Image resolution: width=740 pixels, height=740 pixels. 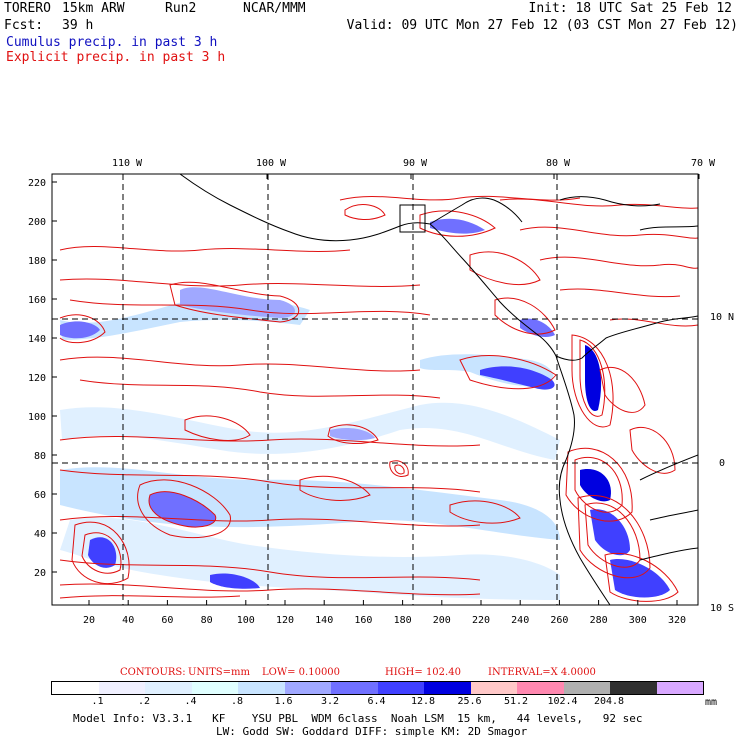 I want to click on colorbar-label: 12.8, so click(x=423, y=701).